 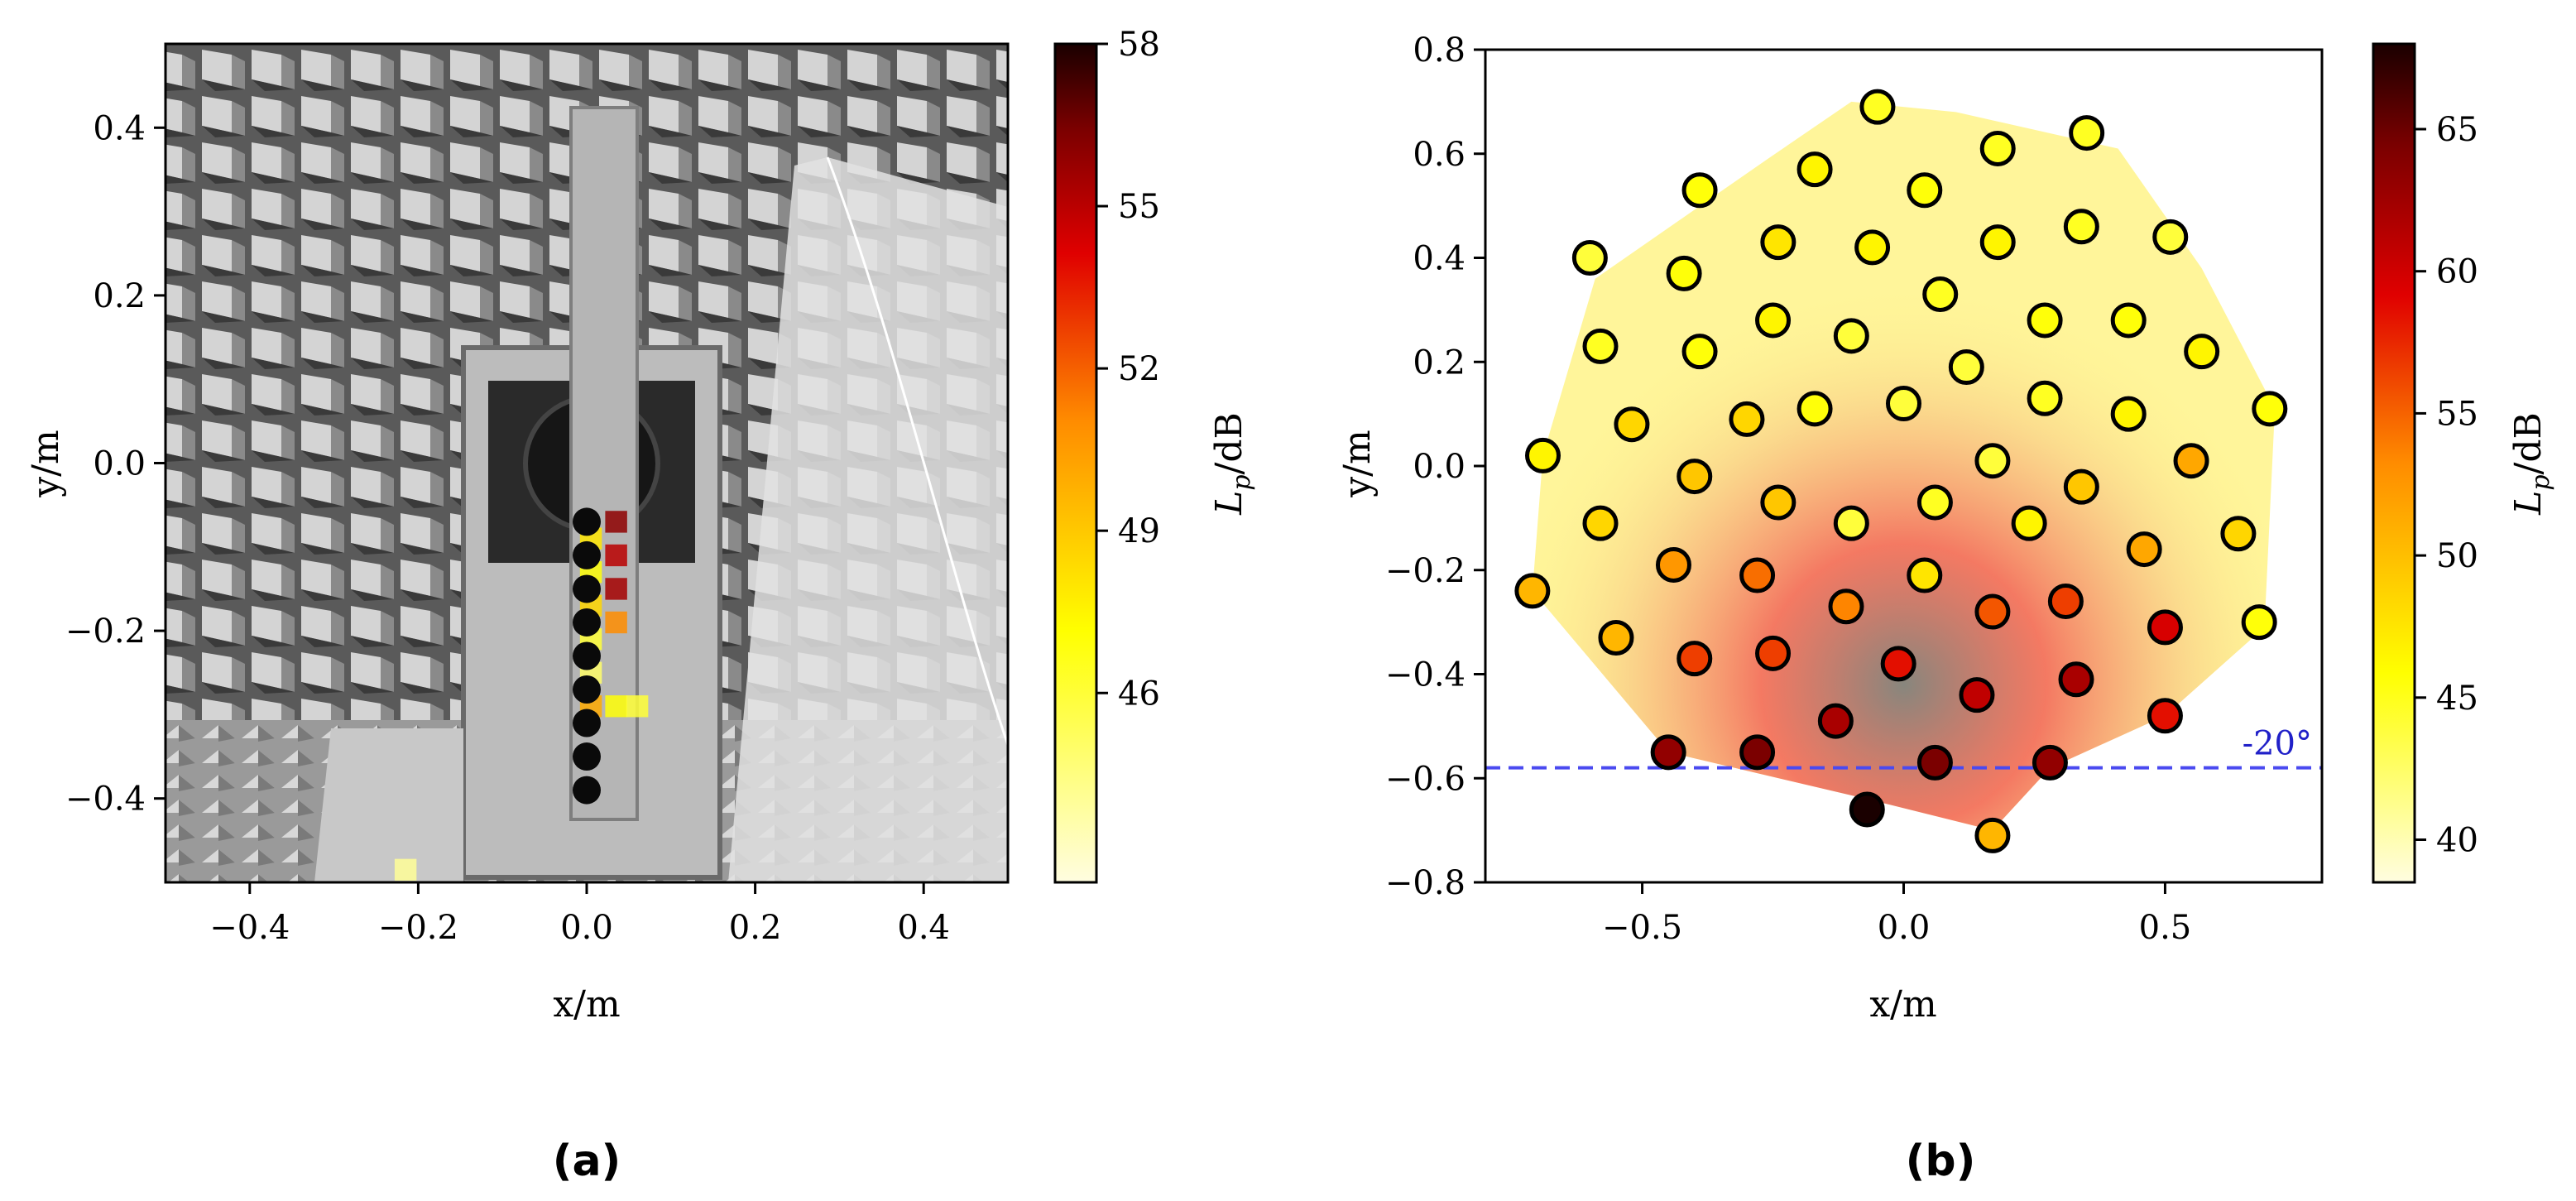 I want to click on x-tick-label-a-4: 0.4, so click(x=924, y=928).